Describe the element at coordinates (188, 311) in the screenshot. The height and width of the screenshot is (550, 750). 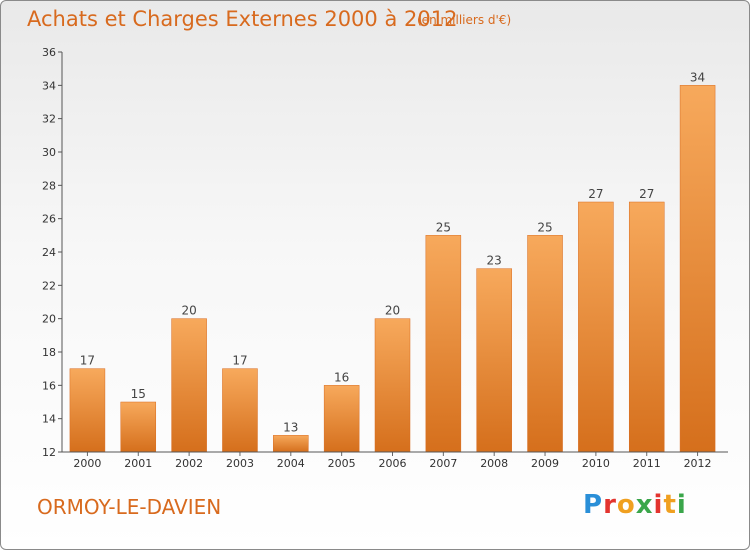
I see `data-label-2002: 20` at that location.